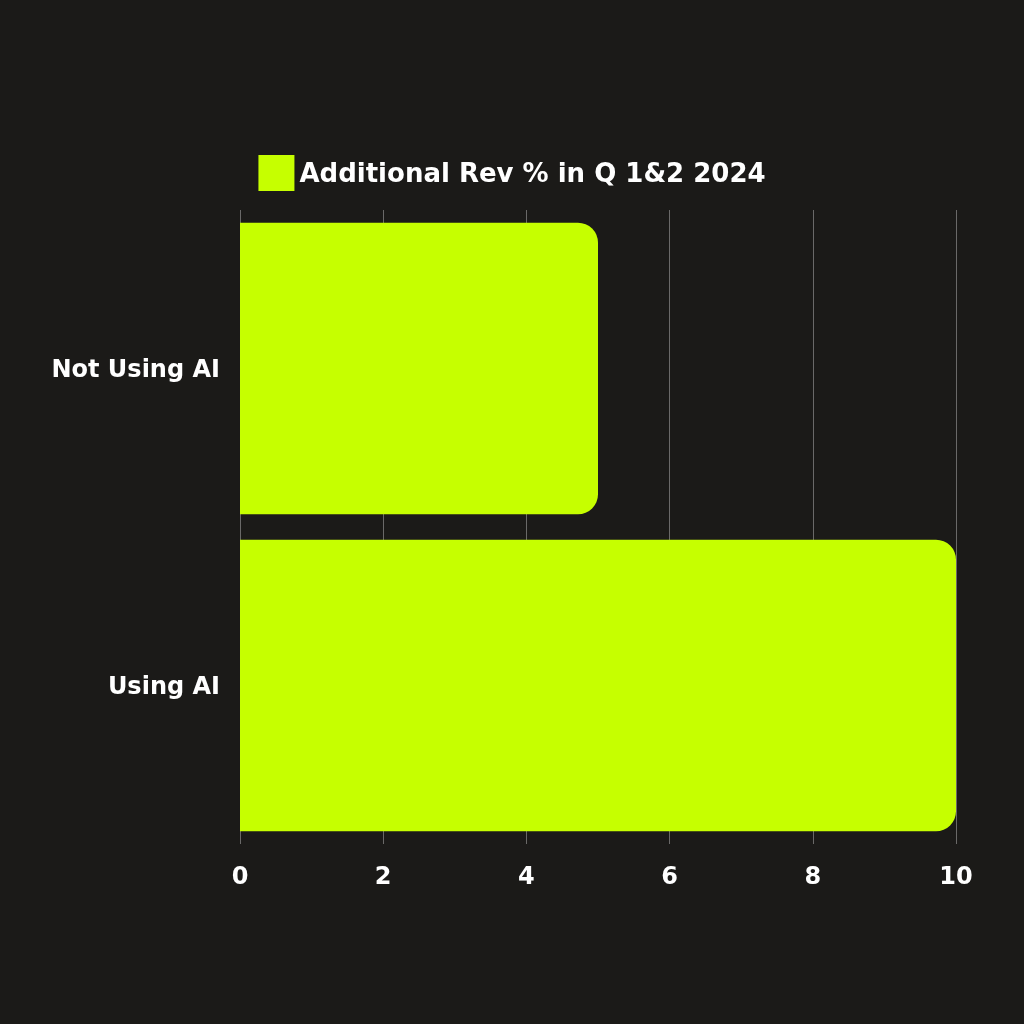  What do you see at coordinates (240, 876) in the screenshot?
I see `x-tick-label: 0` at bounding box center [240, 876].